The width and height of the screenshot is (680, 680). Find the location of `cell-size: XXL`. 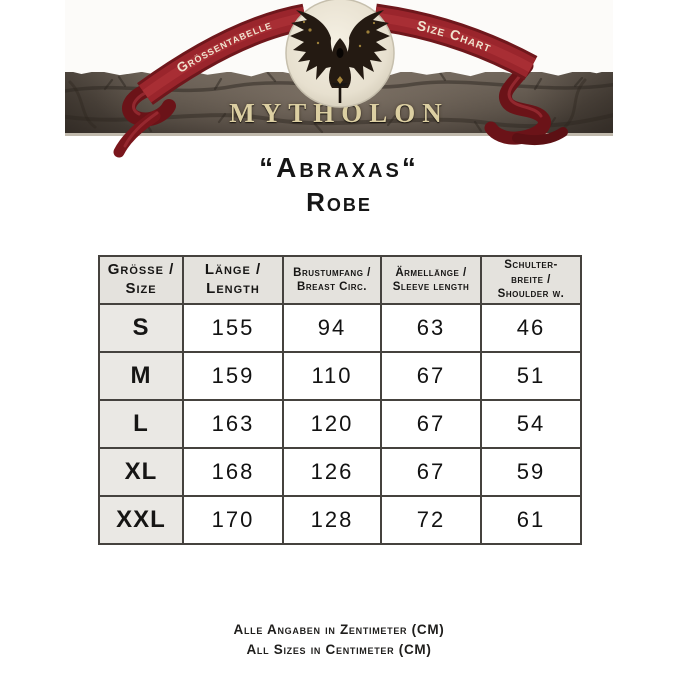

cell-size: XXL is located at coordinates (141, 520).